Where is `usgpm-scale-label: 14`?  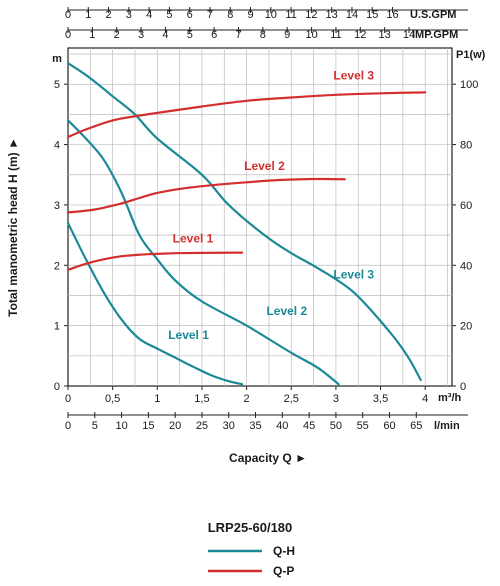 usgpm-scale-label: 14 is located at coordinates (352, 15).